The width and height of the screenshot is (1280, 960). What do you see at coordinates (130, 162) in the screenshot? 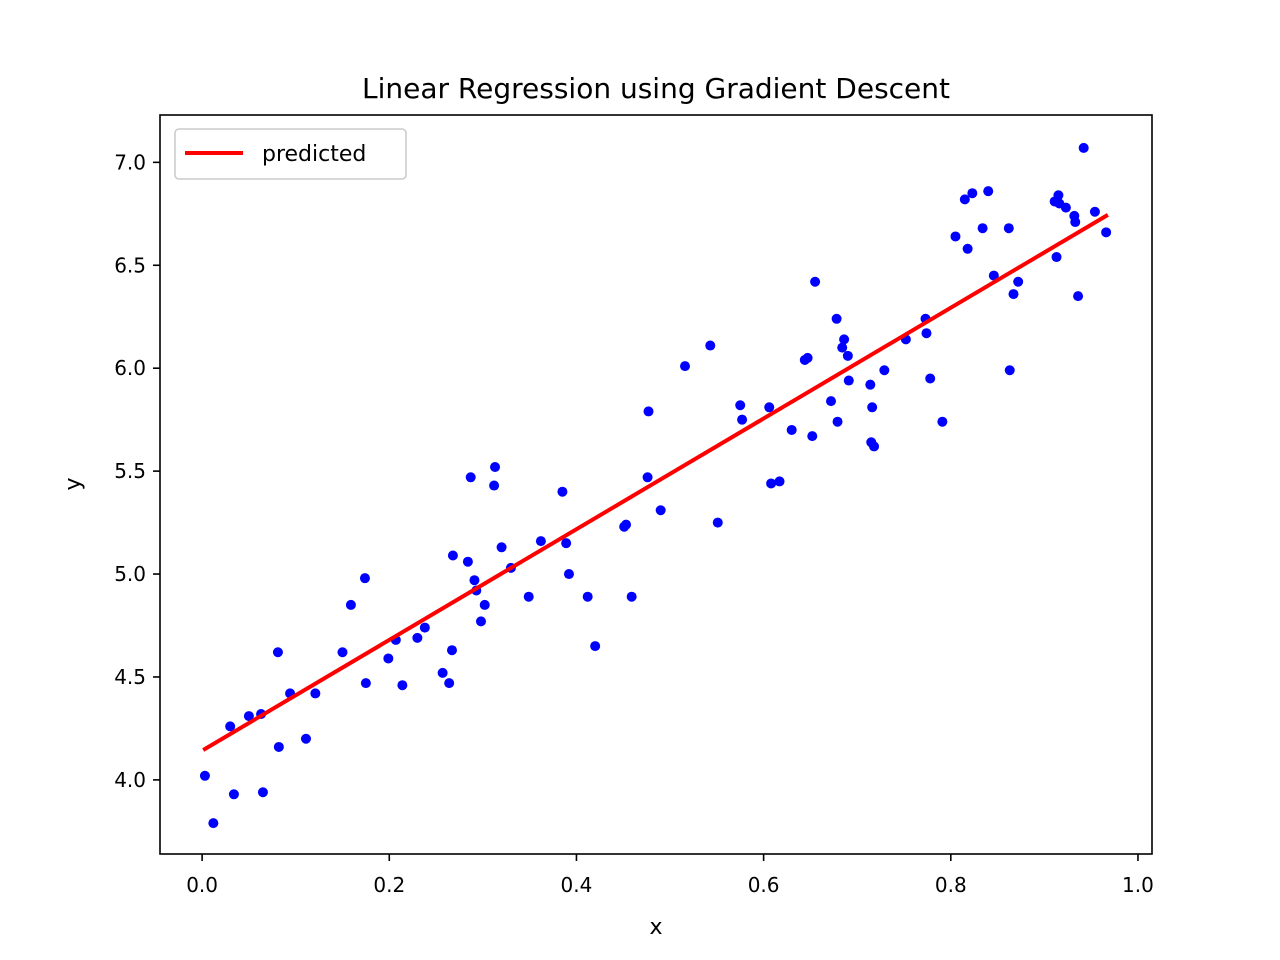
I see `y-tick-label: 7.0` at bounding box center [130, 162].